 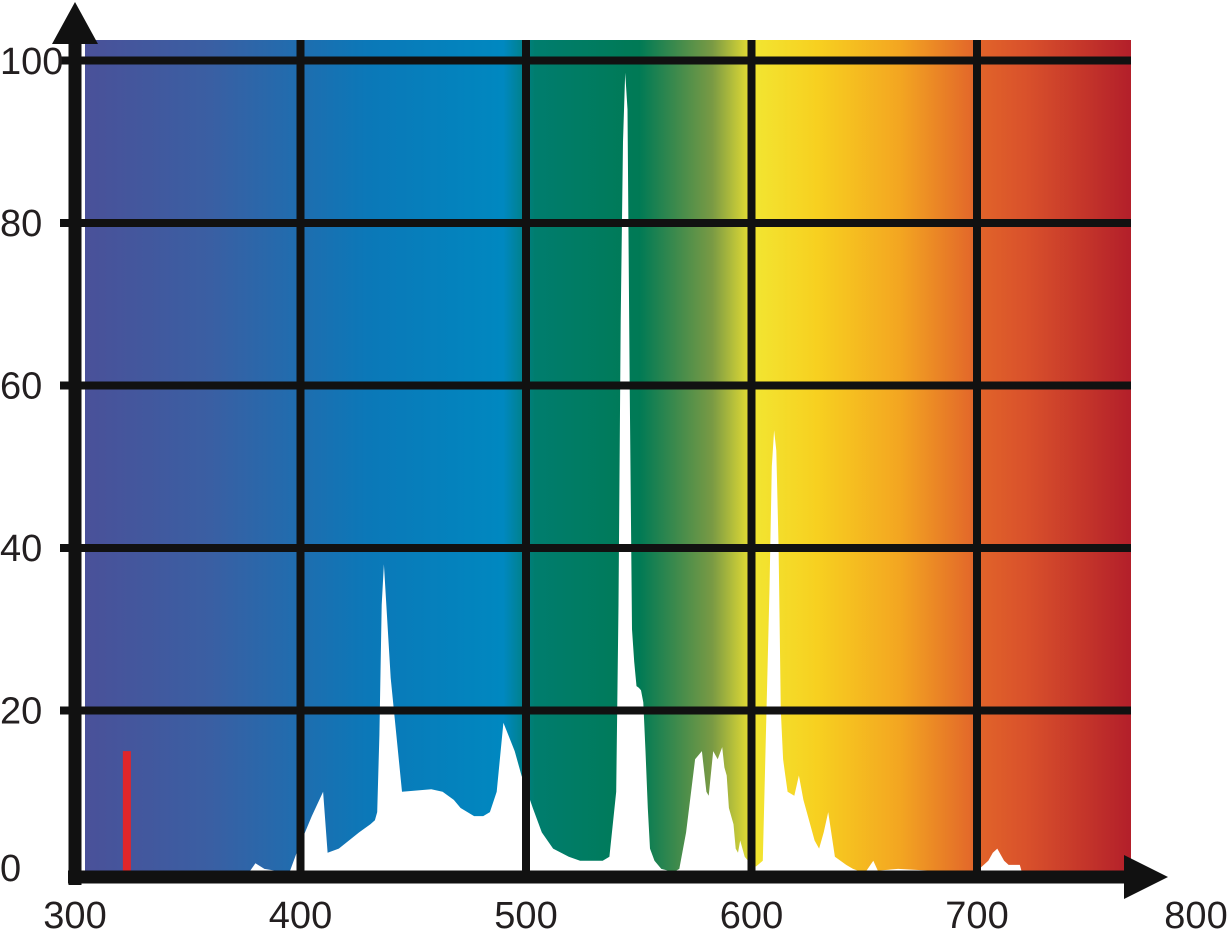 What do you see at coordinates (525, 912) in the screenshot?
I see `x-tick-label-500: 500` at bounding box center [525, 912].